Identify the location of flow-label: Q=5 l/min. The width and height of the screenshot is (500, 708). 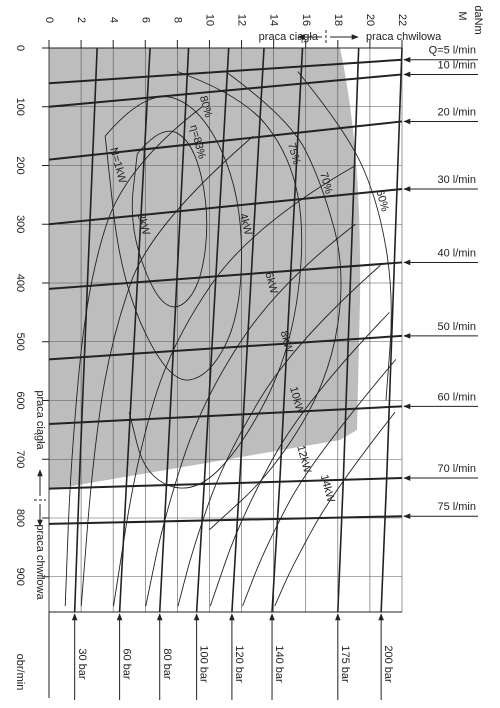
(452, 51).